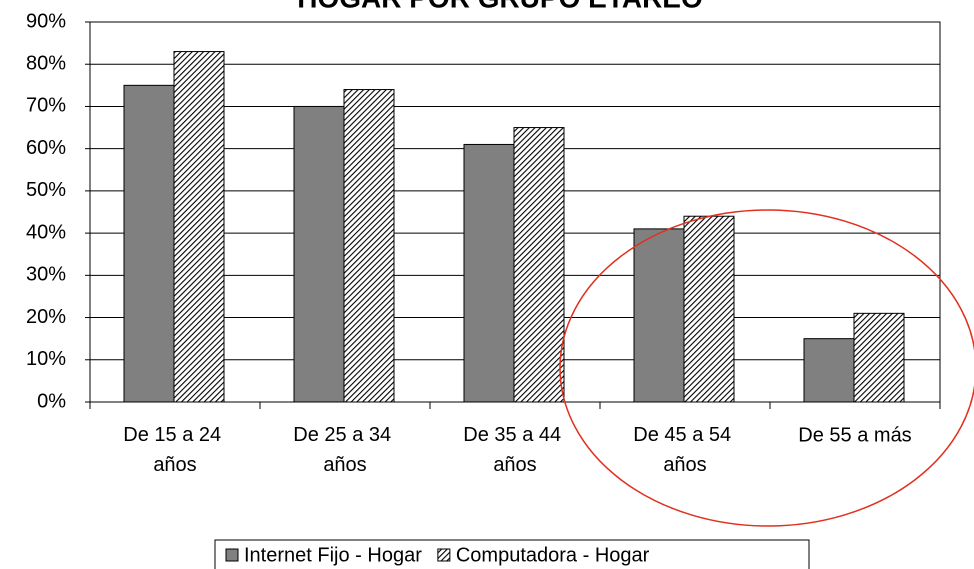 The image size is (974, 569). I want to click on y-tick-label: 20%, so click(46, 317).